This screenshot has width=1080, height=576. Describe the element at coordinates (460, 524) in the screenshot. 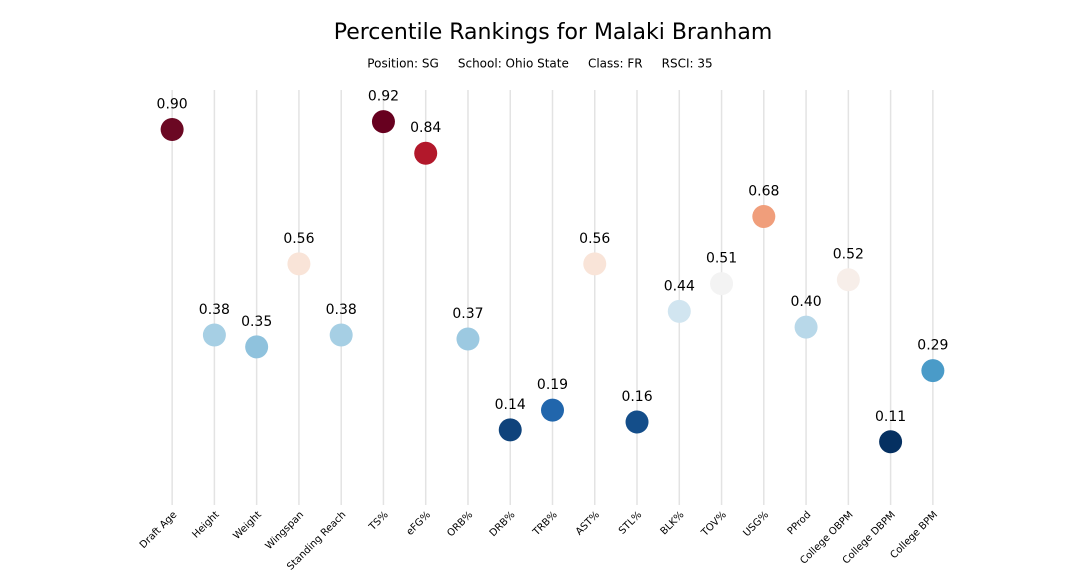

I see `x-tick-label: ORB%` at that location.